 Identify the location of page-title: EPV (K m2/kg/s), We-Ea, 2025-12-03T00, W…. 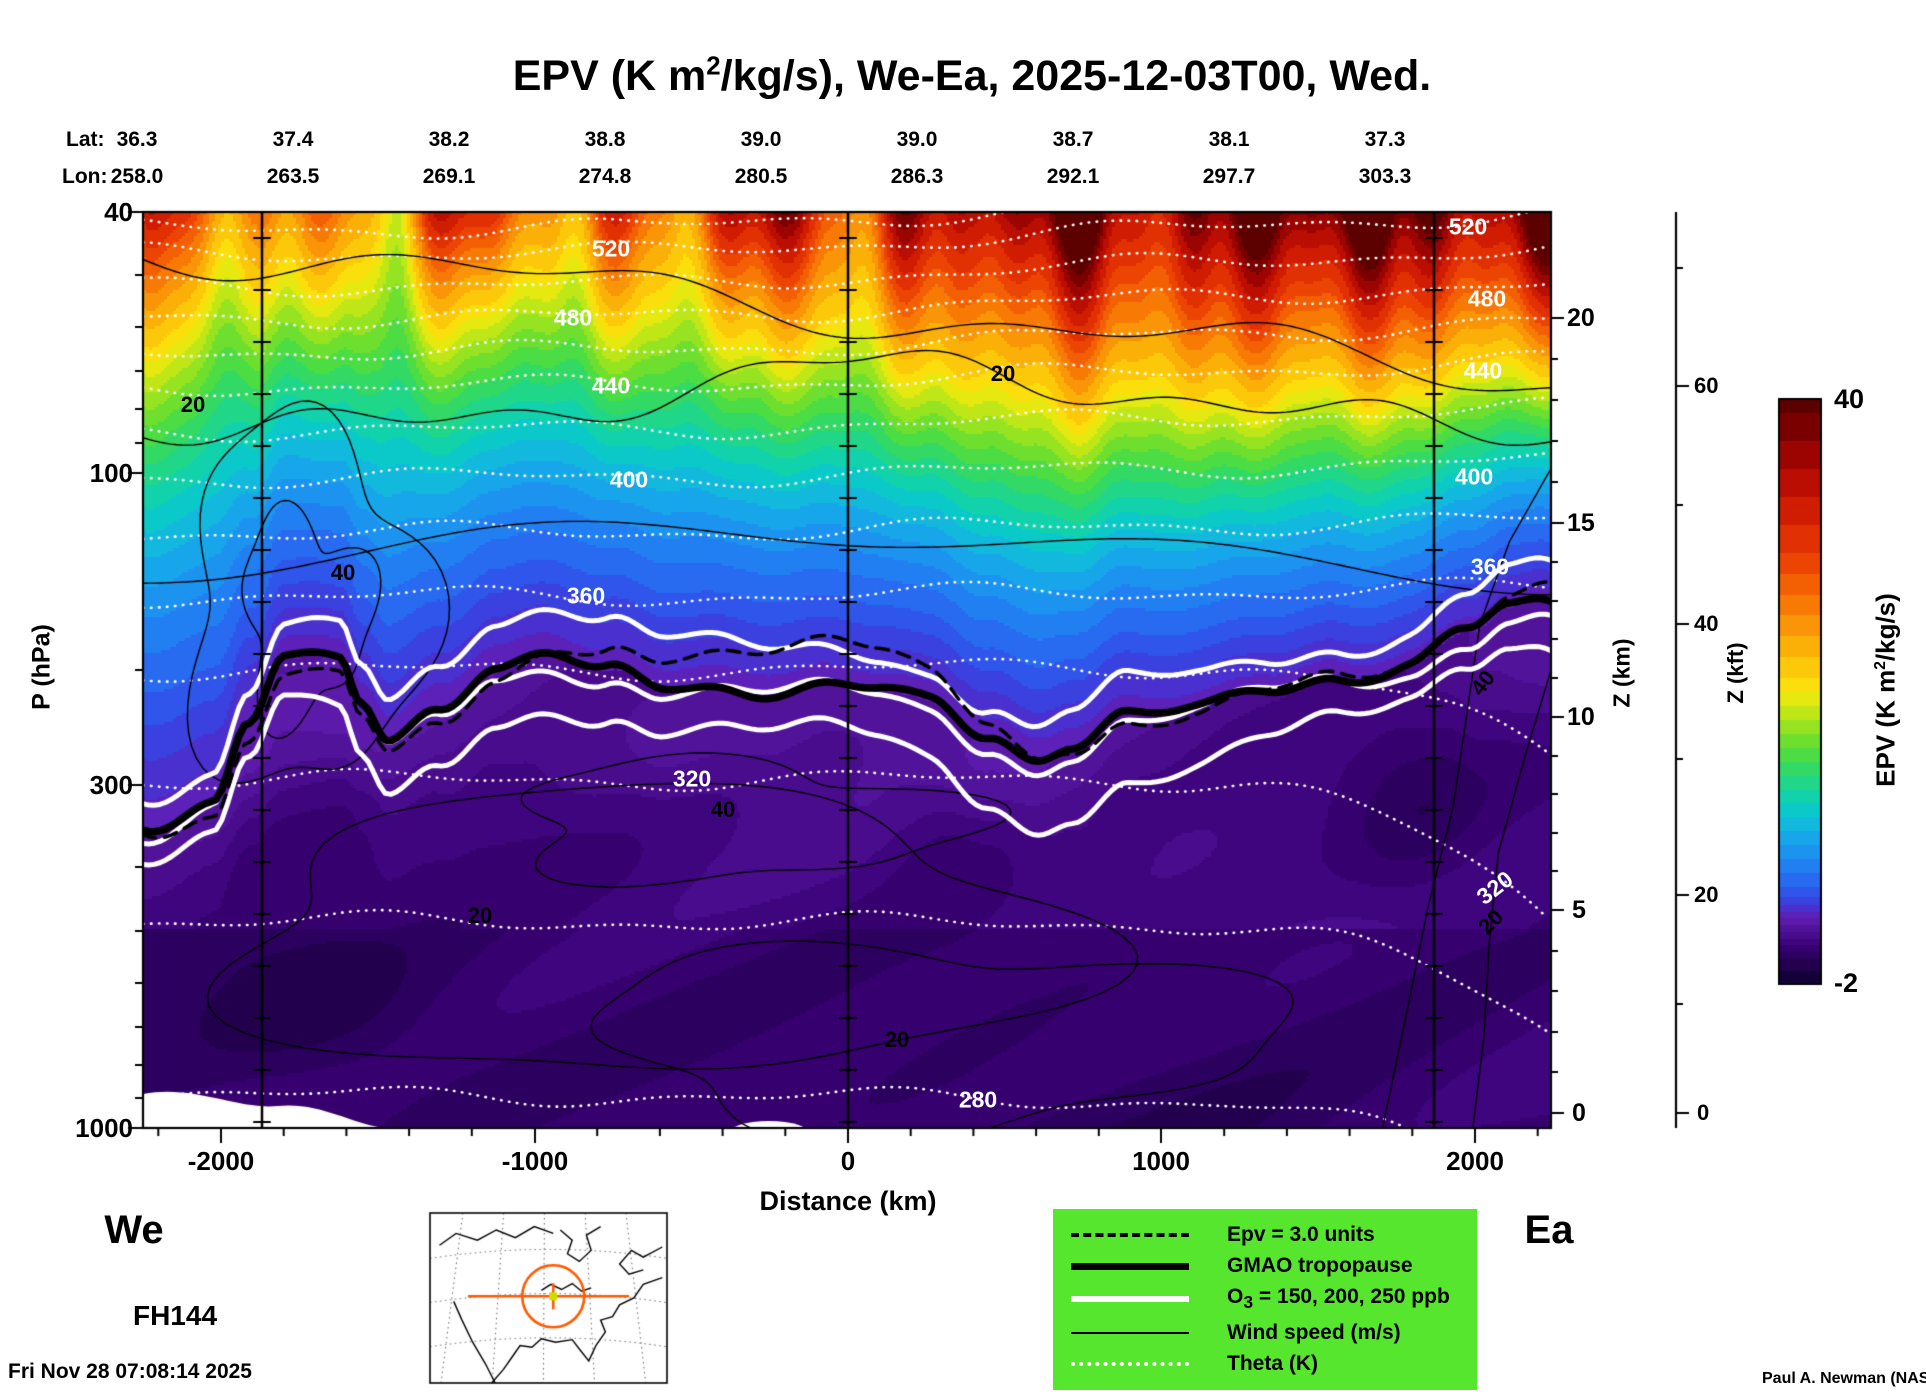
(972, 76).